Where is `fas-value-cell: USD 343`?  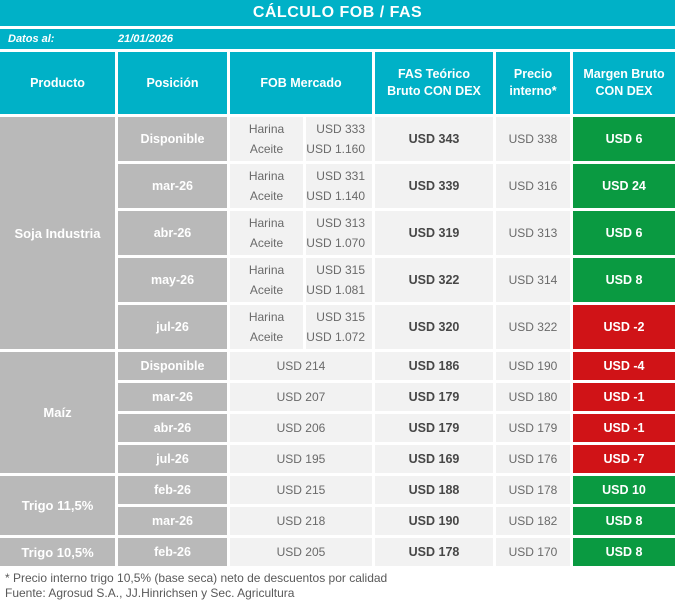
fas-value-cell: USD 343 is located at coordinates (434, 139).